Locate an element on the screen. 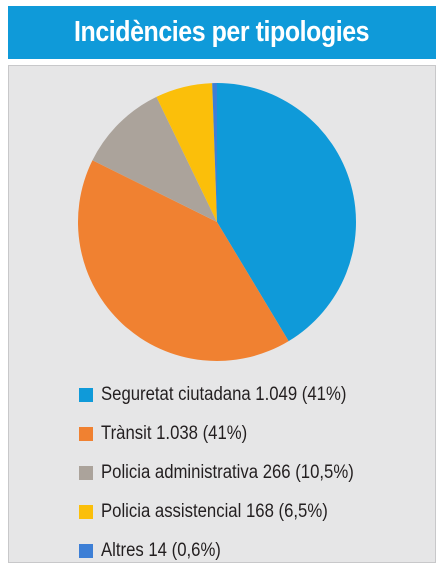 The height and width of the screenshot is (572, 443). chart-title: Incidències per tipologies is located at coordinates (222, 32).